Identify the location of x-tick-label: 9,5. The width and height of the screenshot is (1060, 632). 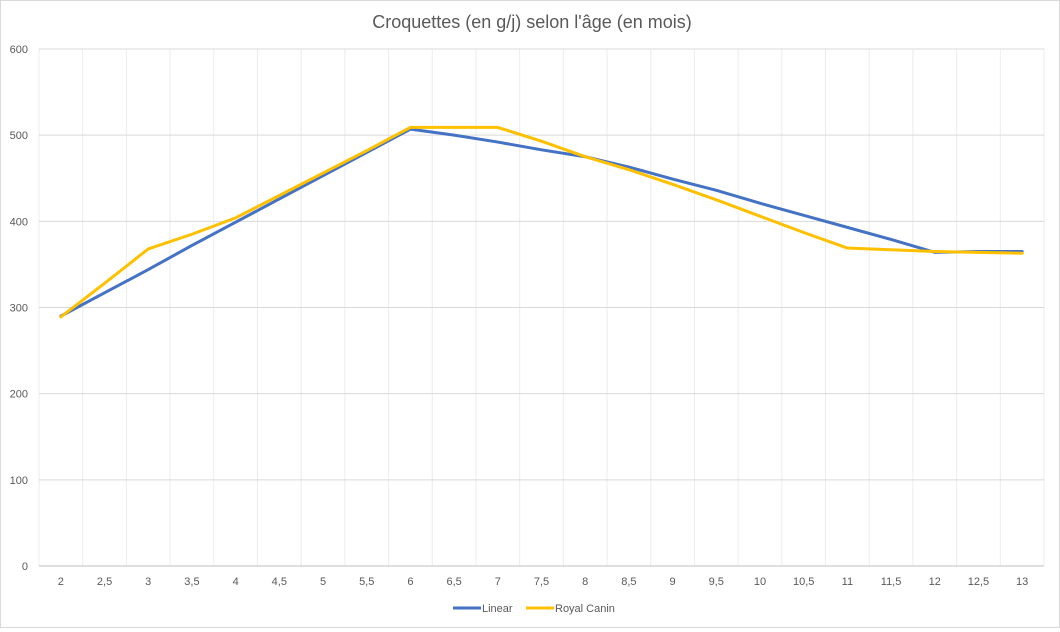
(716, 582).